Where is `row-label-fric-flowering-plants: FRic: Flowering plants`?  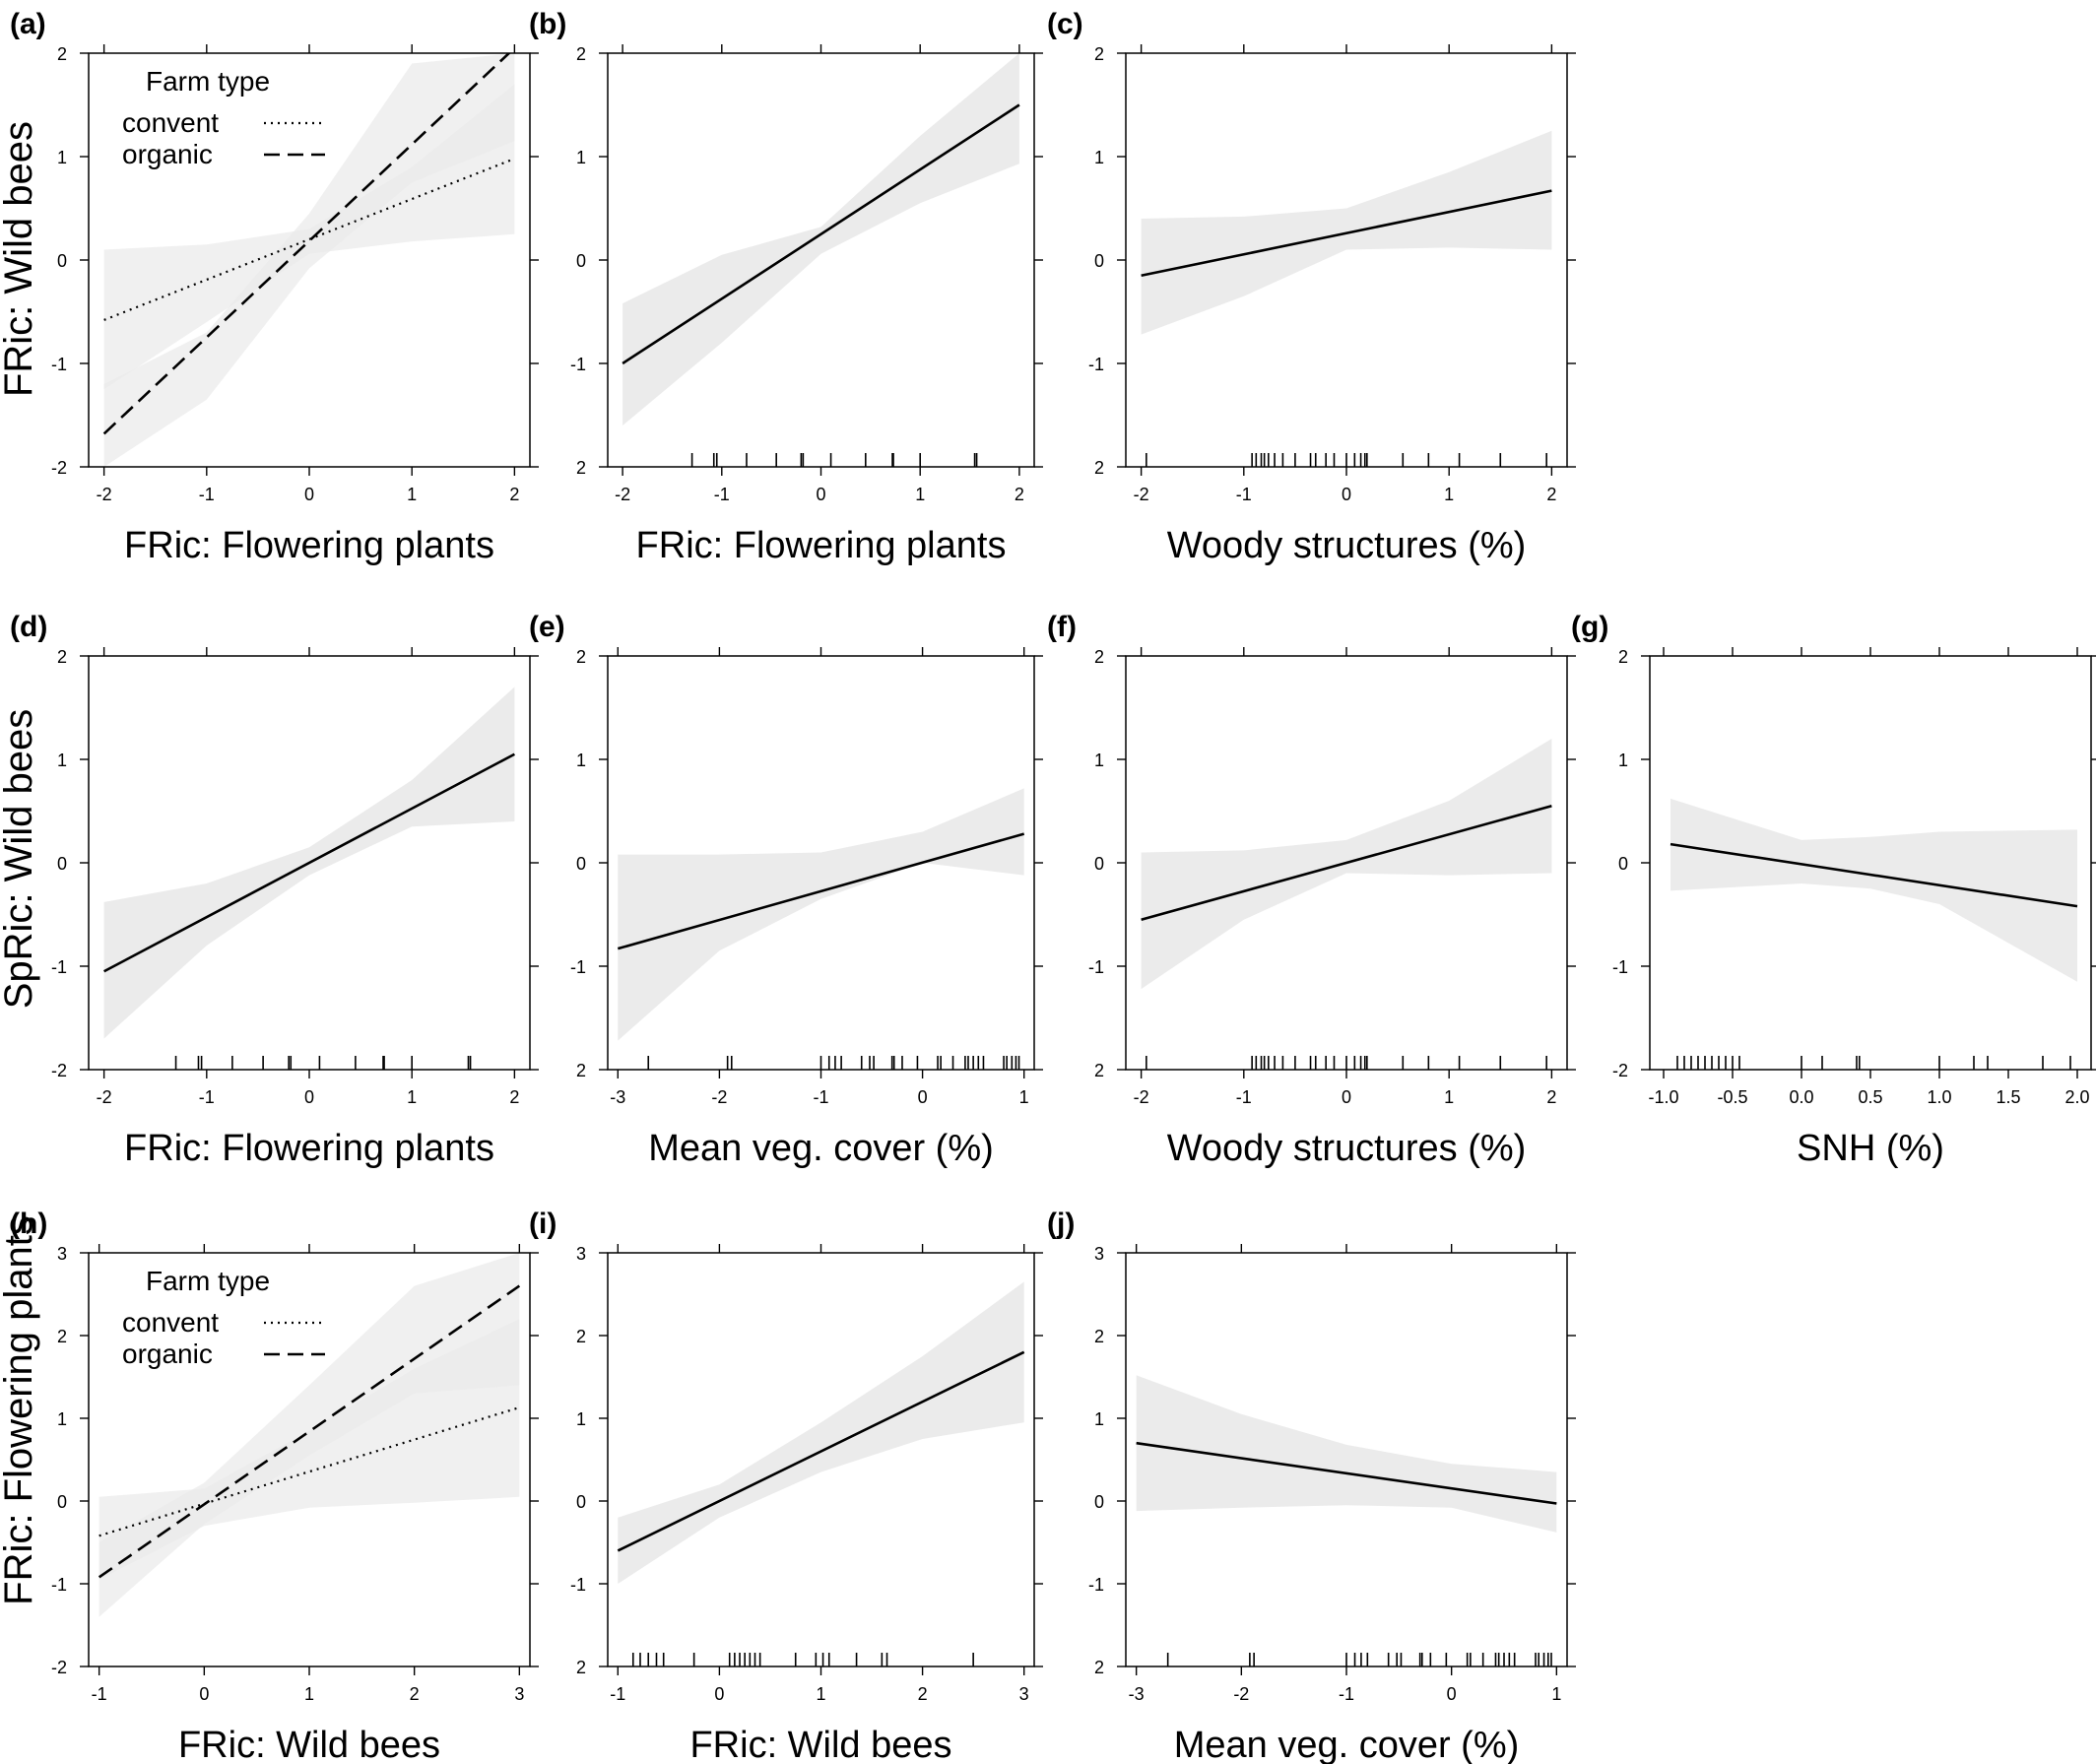 row-label-fric-flowering-plants: FRic: Flowering plants is located at coordinates (20, 1410).